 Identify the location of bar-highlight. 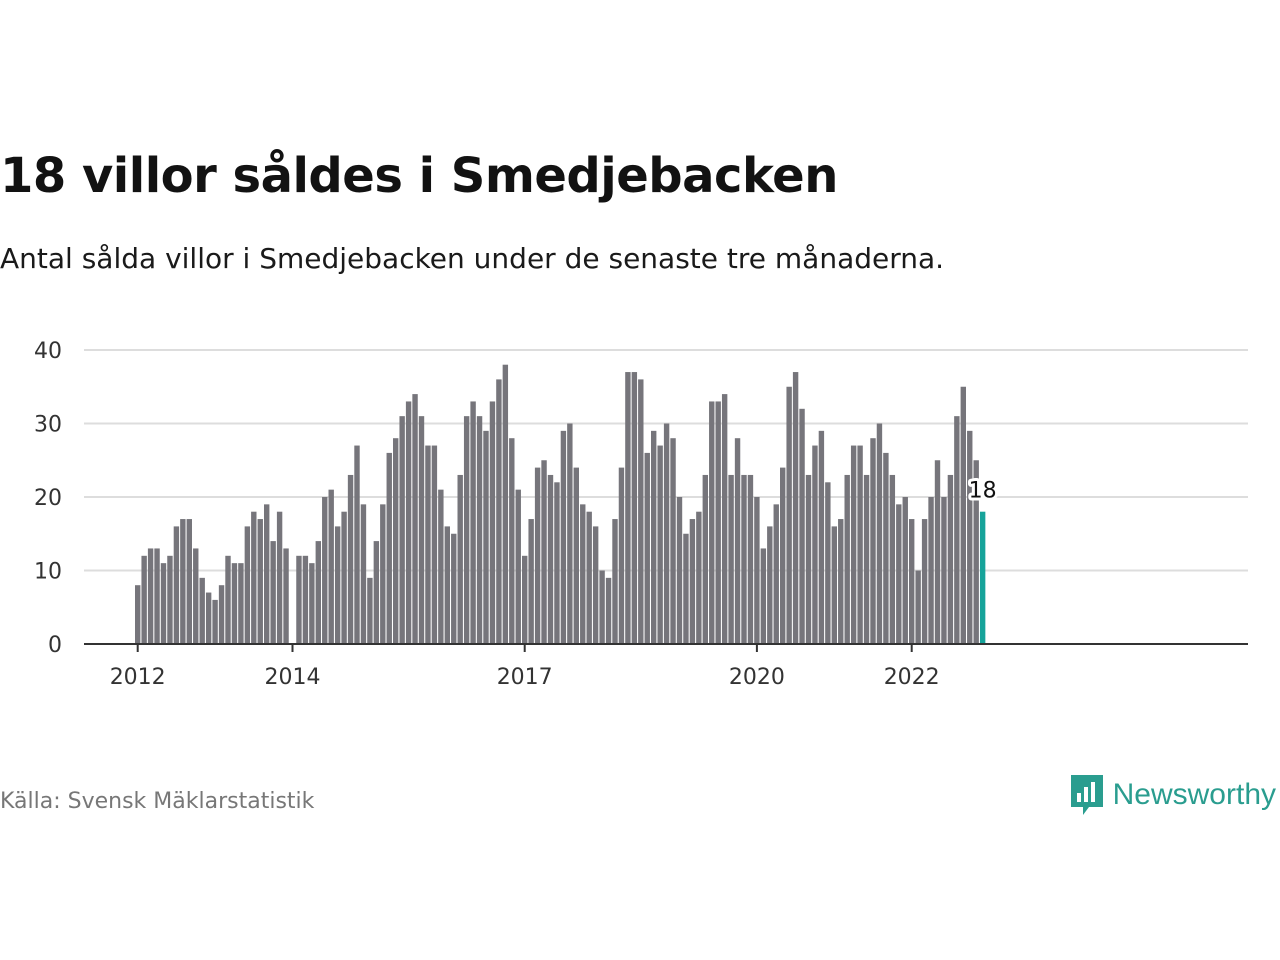
(982, 577).